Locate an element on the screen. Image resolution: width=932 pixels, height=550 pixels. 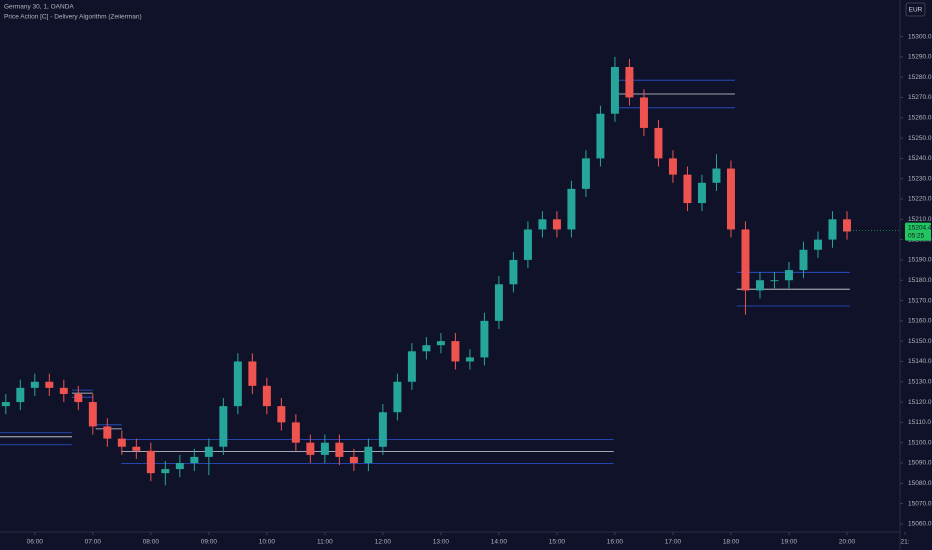
x-tick-label: 11:00 is located at coordinates (325, 542).